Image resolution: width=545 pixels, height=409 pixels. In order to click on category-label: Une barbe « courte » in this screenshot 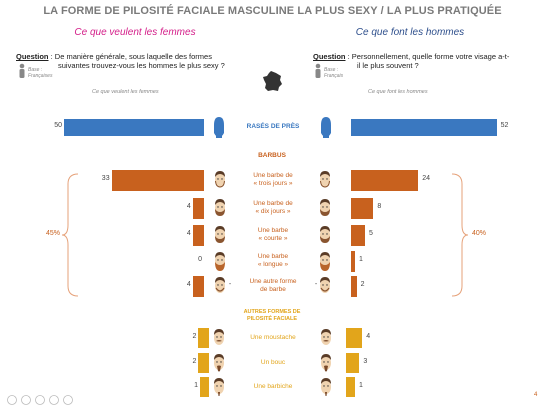, I will do `click(273, 235)`.